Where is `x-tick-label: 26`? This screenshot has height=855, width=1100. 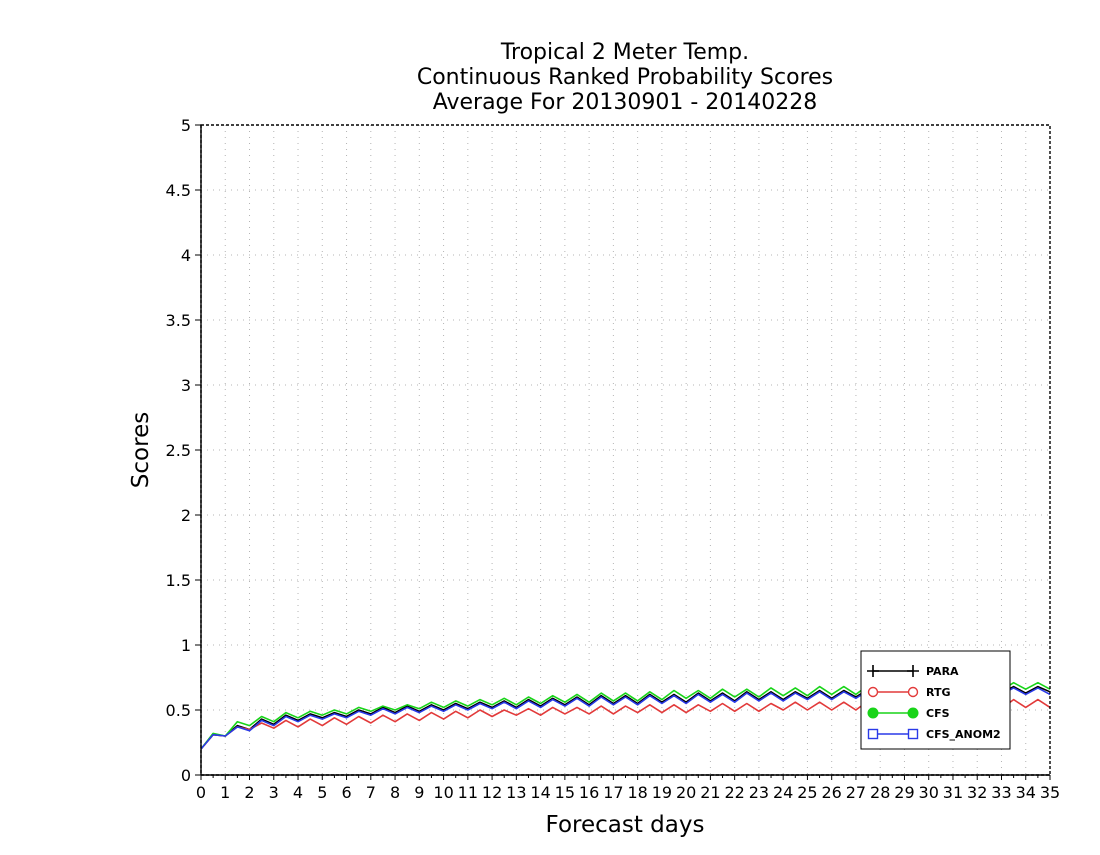 x-tick-label: 26 is located at coordinates (832, 792).